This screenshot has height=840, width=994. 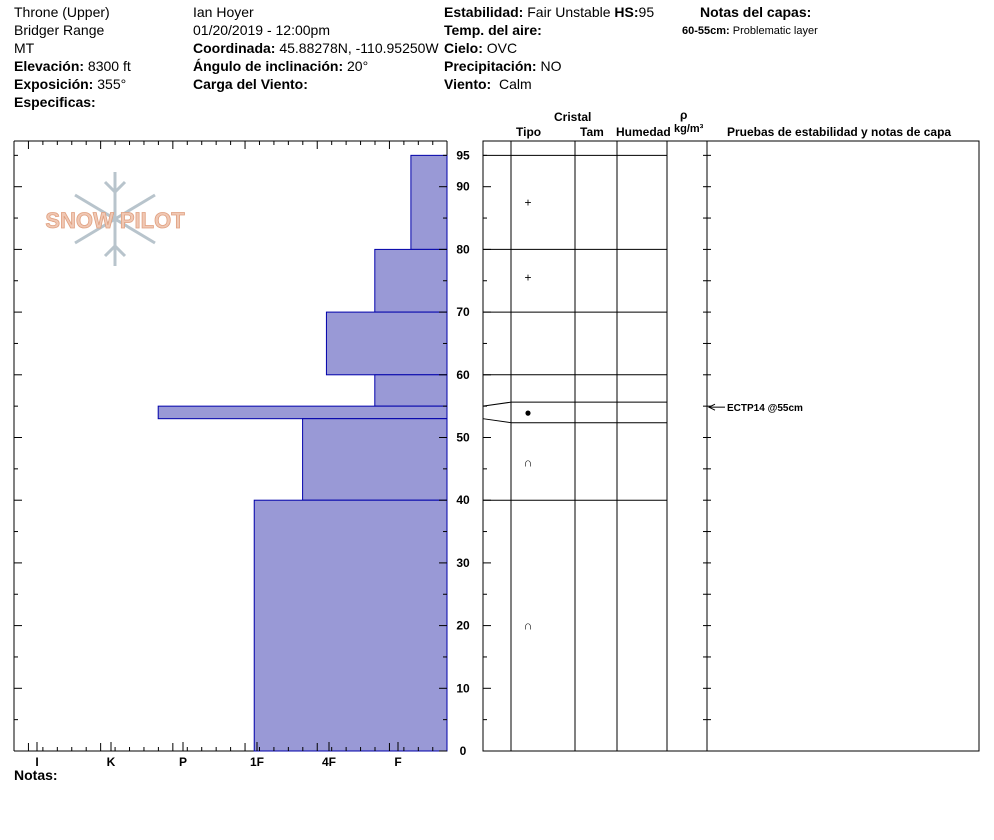 What do you see at coordinates (183, 762) in the screenshot?
I see `hardness-label: P` at bounding box center [183, 762].